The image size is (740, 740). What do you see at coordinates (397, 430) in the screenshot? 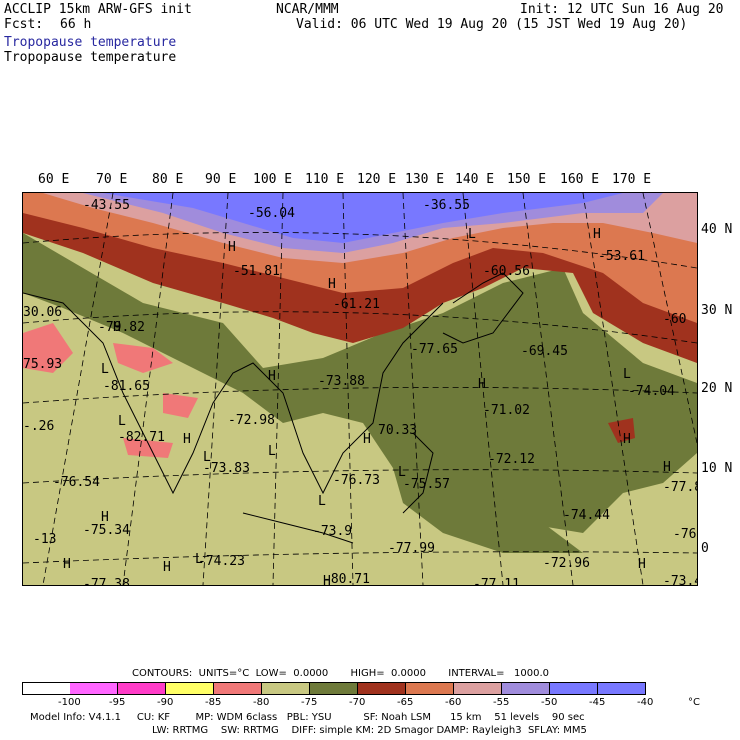
I see `extremum-value: 70.33` at bounding box center [397, 430].